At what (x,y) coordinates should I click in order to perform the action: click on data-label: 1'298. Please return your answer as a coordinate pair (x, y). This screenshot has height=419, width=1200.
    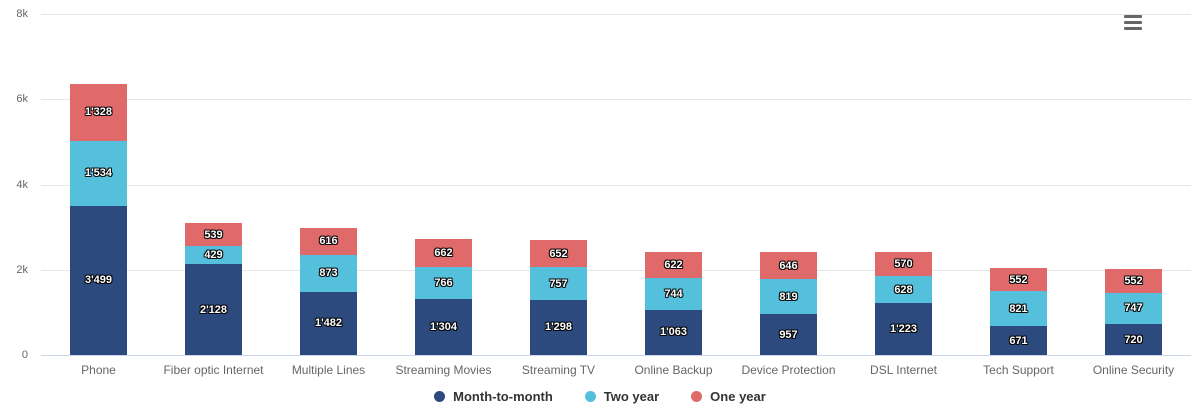
    Looking at the image, I should click on (558, 327).